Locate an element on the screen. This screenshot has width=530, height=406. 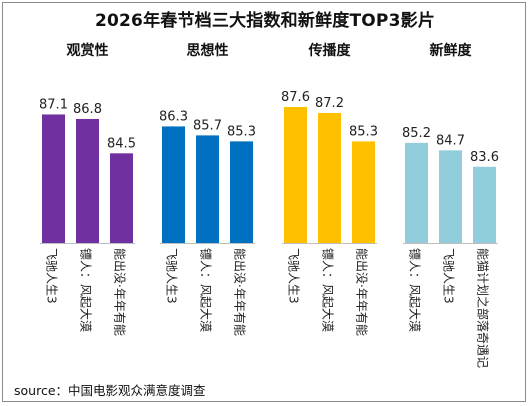
data-label: 84.7 is located at coordinates (450, 140).